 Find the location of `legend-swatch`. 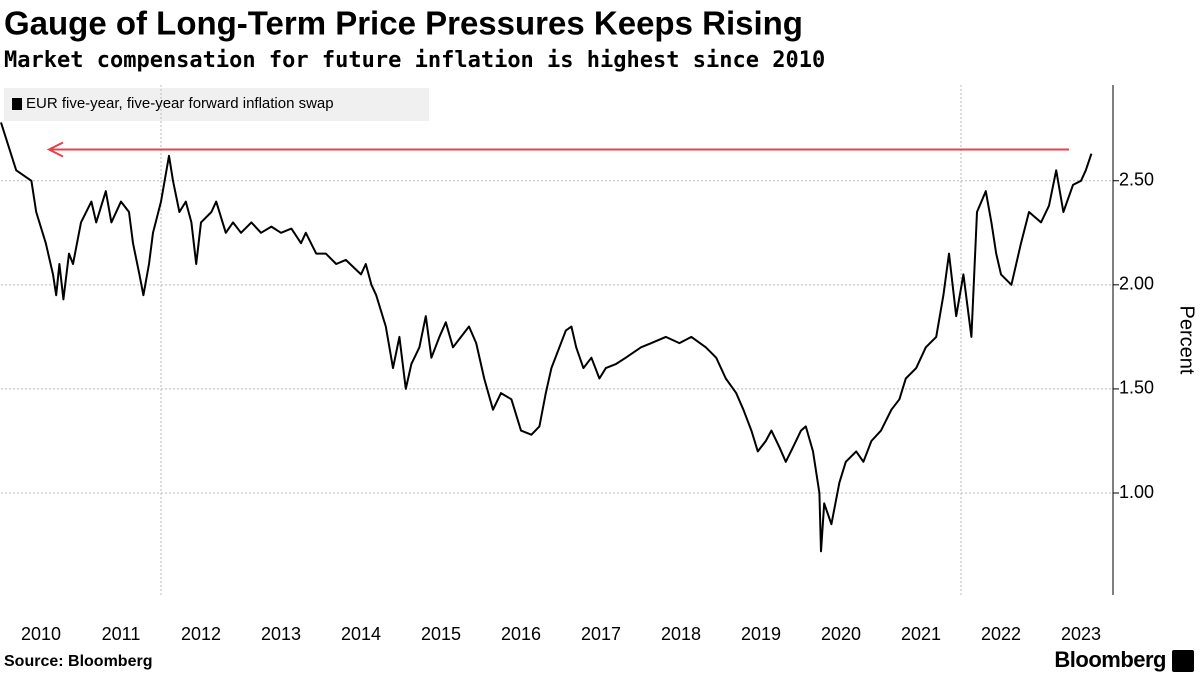

legend-swatch is located at coordinates (17, 104).